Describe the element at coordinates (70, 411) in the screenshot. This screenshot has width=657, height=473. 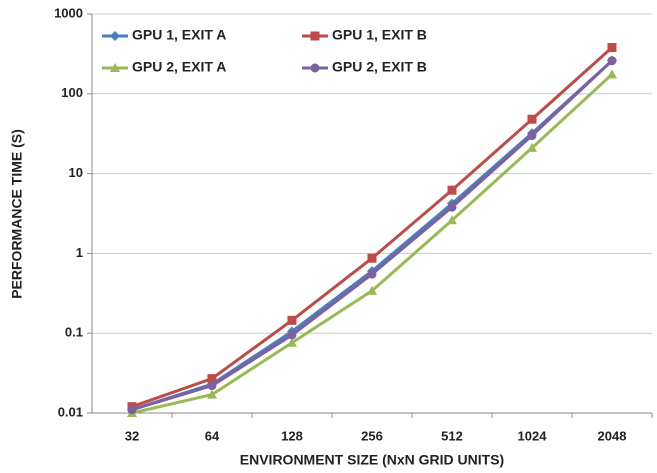
I see `y-tick-label: 0.01` at that location.